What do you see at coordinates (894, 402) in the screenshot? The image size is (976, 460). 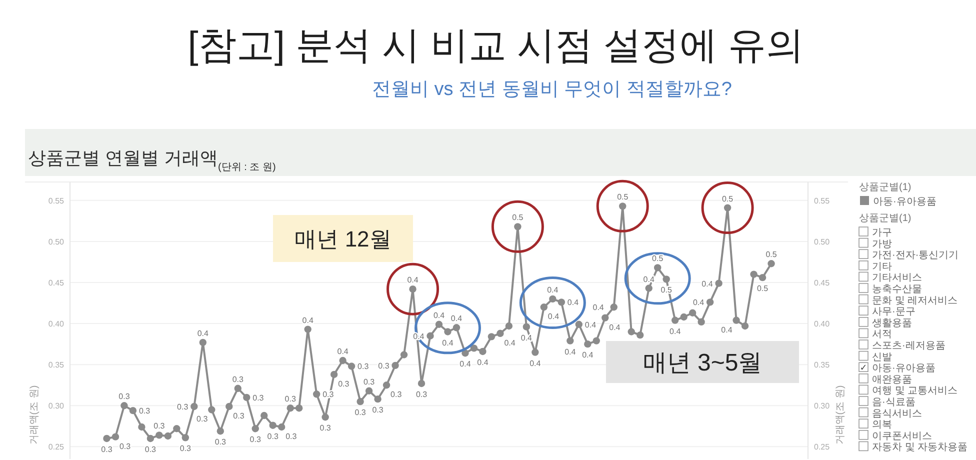 I see `category-label: 음·식료품` at bounding box center [894, 402].